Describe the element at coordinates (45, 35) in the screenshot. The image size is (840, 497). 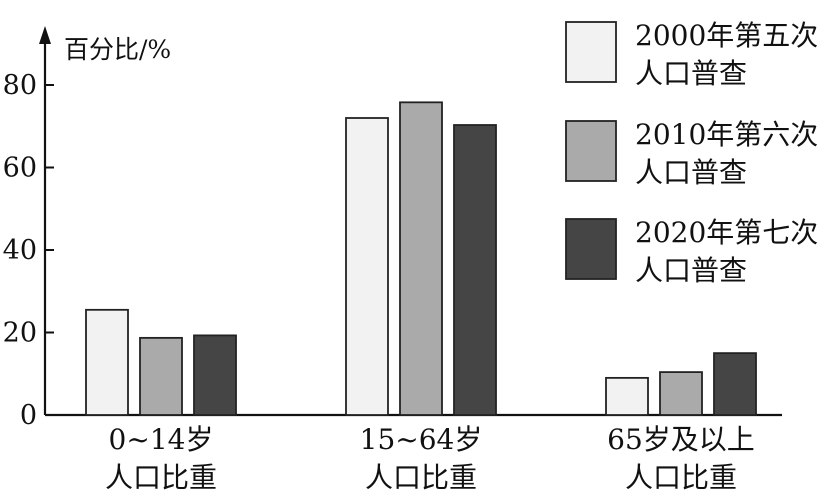
I see `y-axis-arrow-icon` at that location.